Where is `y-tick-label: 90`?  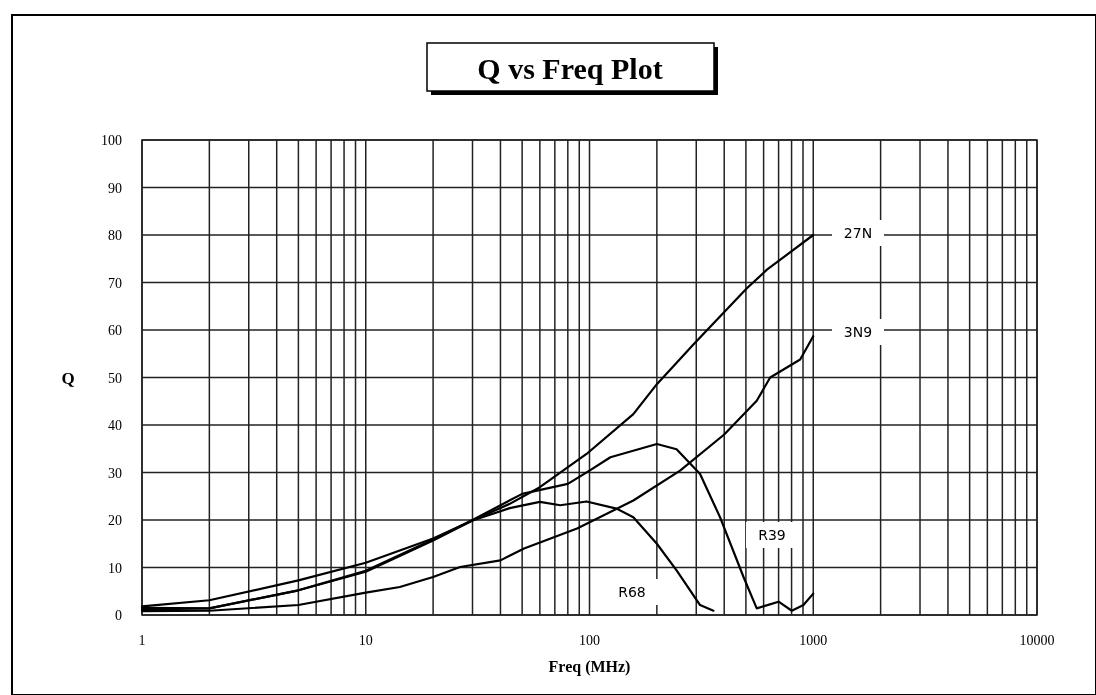 y-tick-label: 90 is located at coordinates (115, 188).